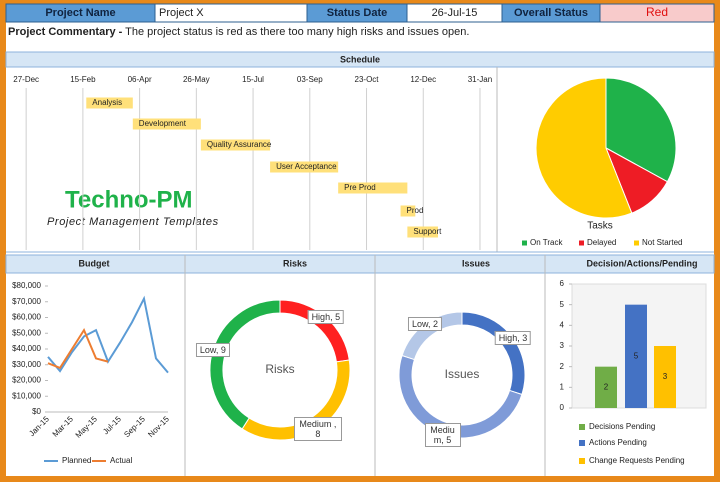  Describe the element at coordinates (107, 102) in the screenshot. I see `task-label: Analysis` at that location.